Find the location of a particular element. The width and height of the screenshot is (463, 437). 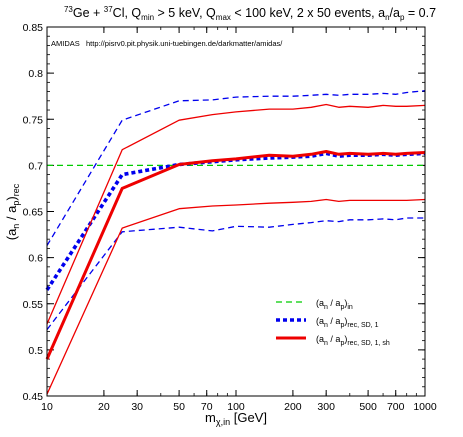

x-tick-label: 50 is located at coordinates (179, 407).